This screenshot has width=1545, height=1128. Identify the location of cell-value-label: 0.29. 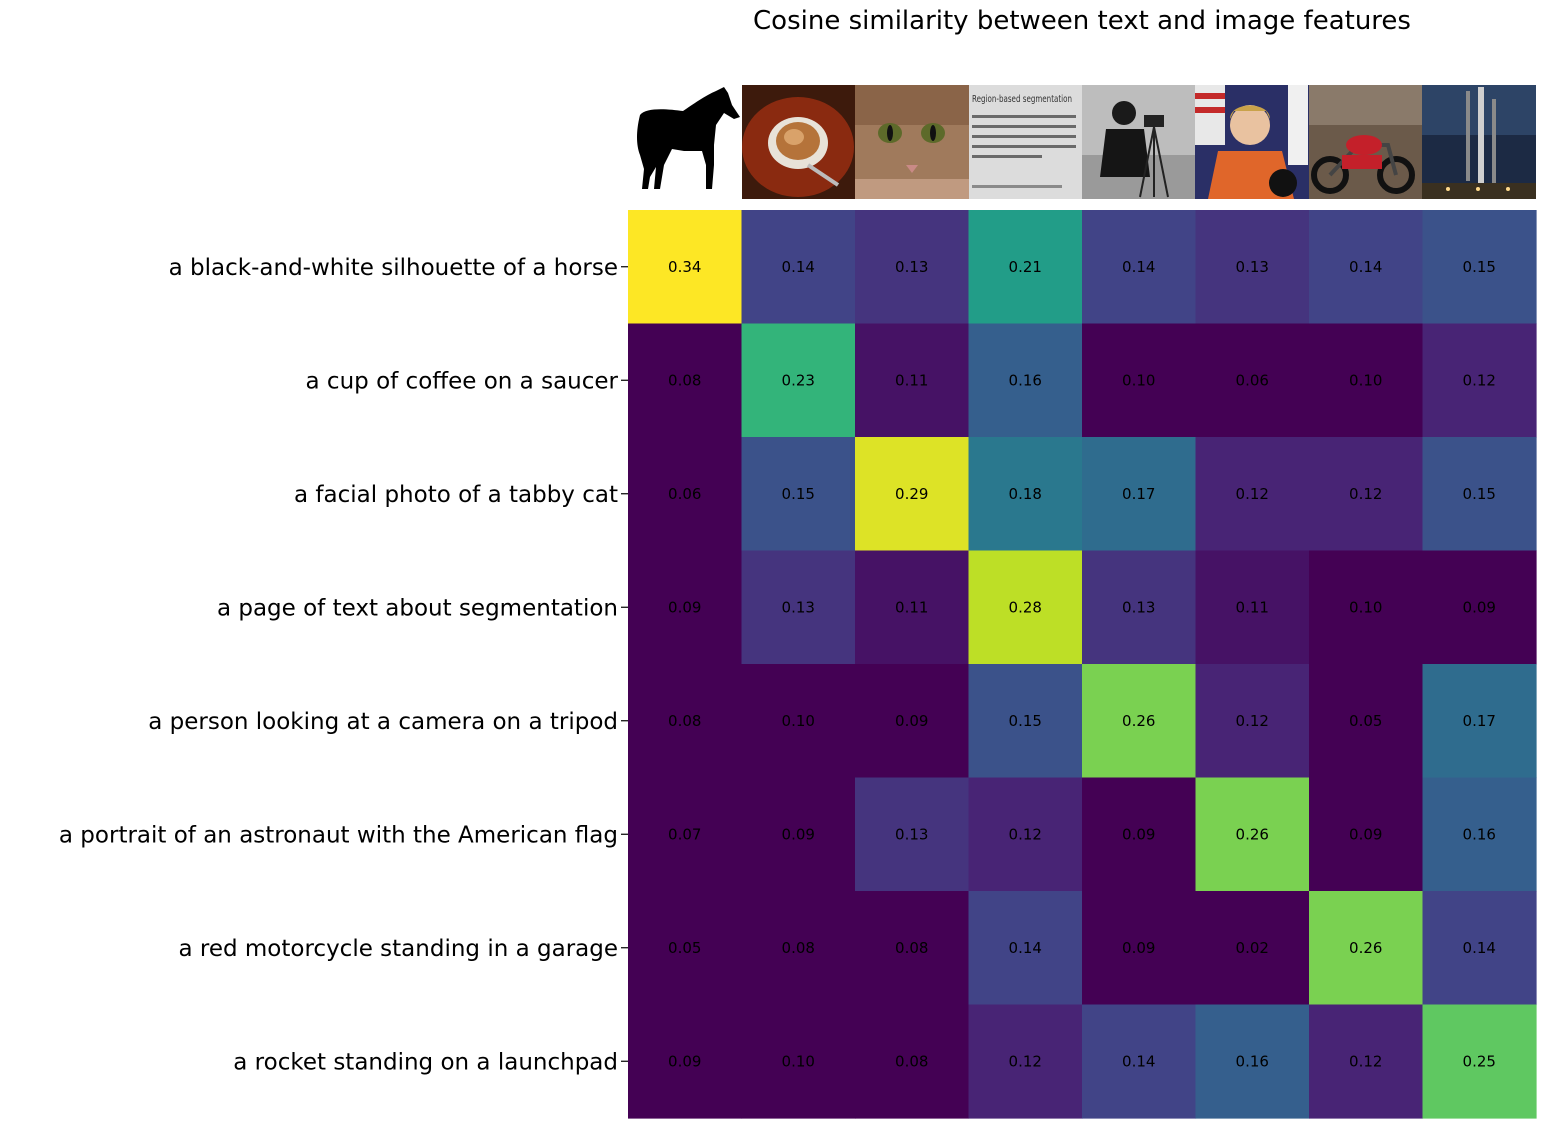
(911, 494).